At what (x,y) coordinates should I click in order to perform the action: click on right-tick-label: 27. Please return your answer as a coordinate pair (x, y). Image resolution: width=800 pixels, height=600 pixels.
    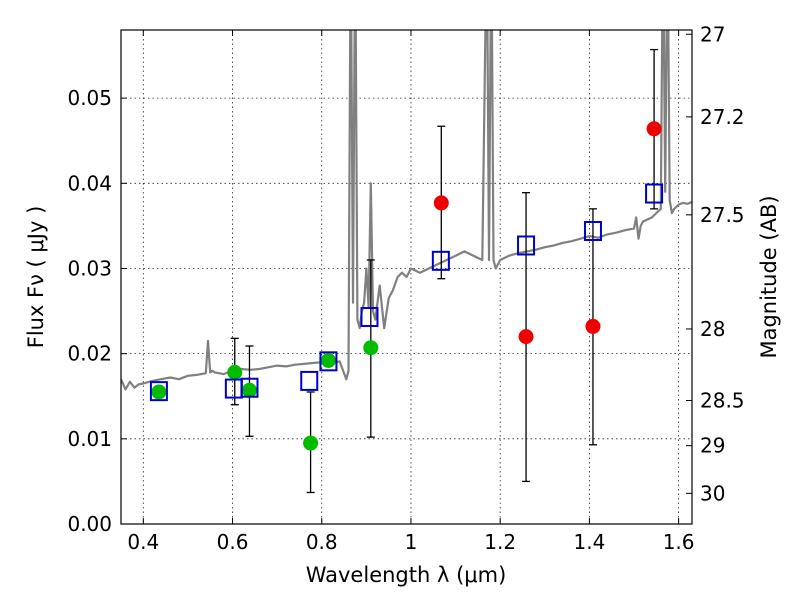
    Looking at the image, I should click on (712, 34).